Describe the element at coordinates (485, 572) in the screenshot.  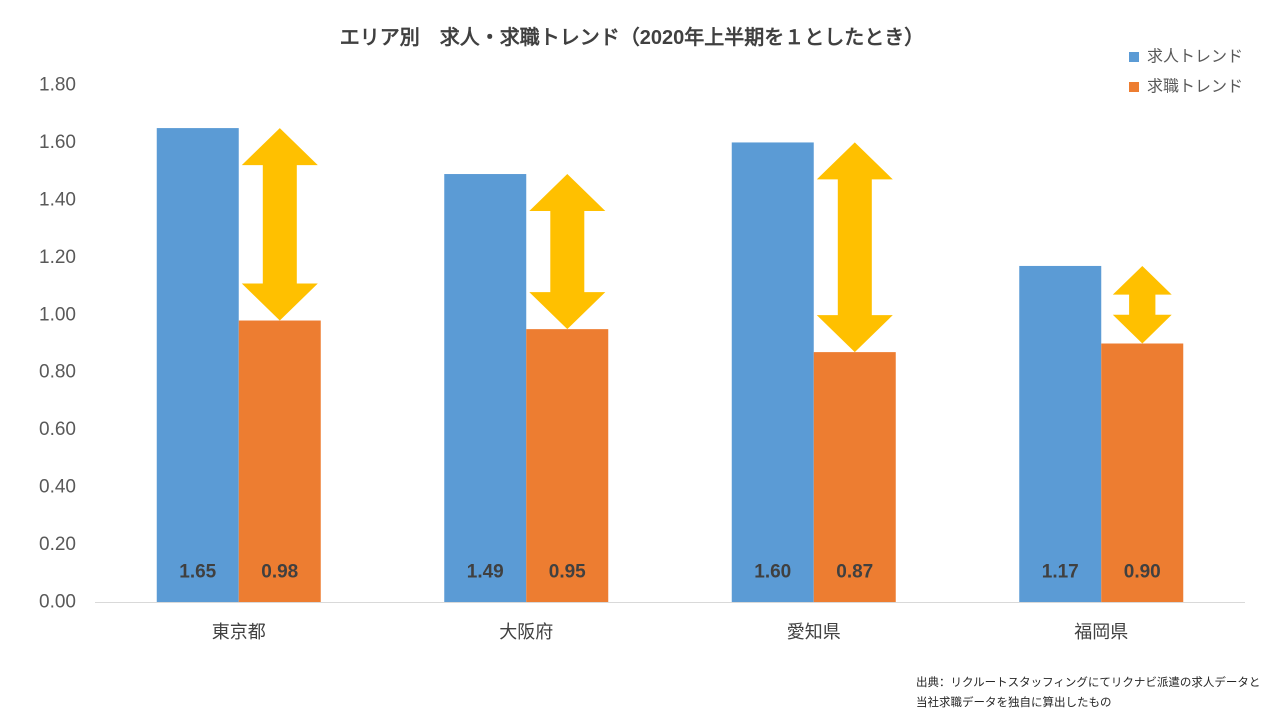
I see `data-label-job-openings-osaka: 1.49` at that location.